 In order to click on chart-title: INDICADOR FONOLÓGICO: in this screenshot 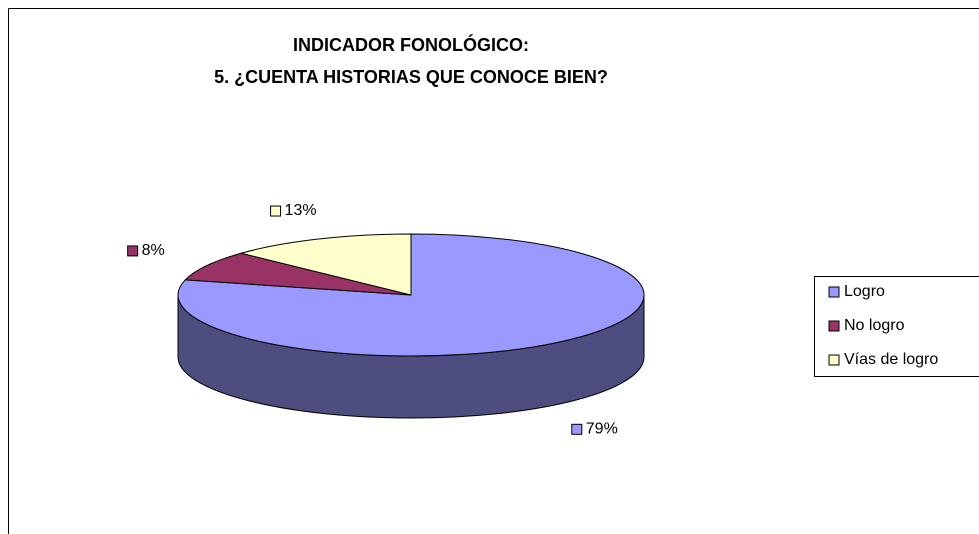, I will do `click(411, 44)`.